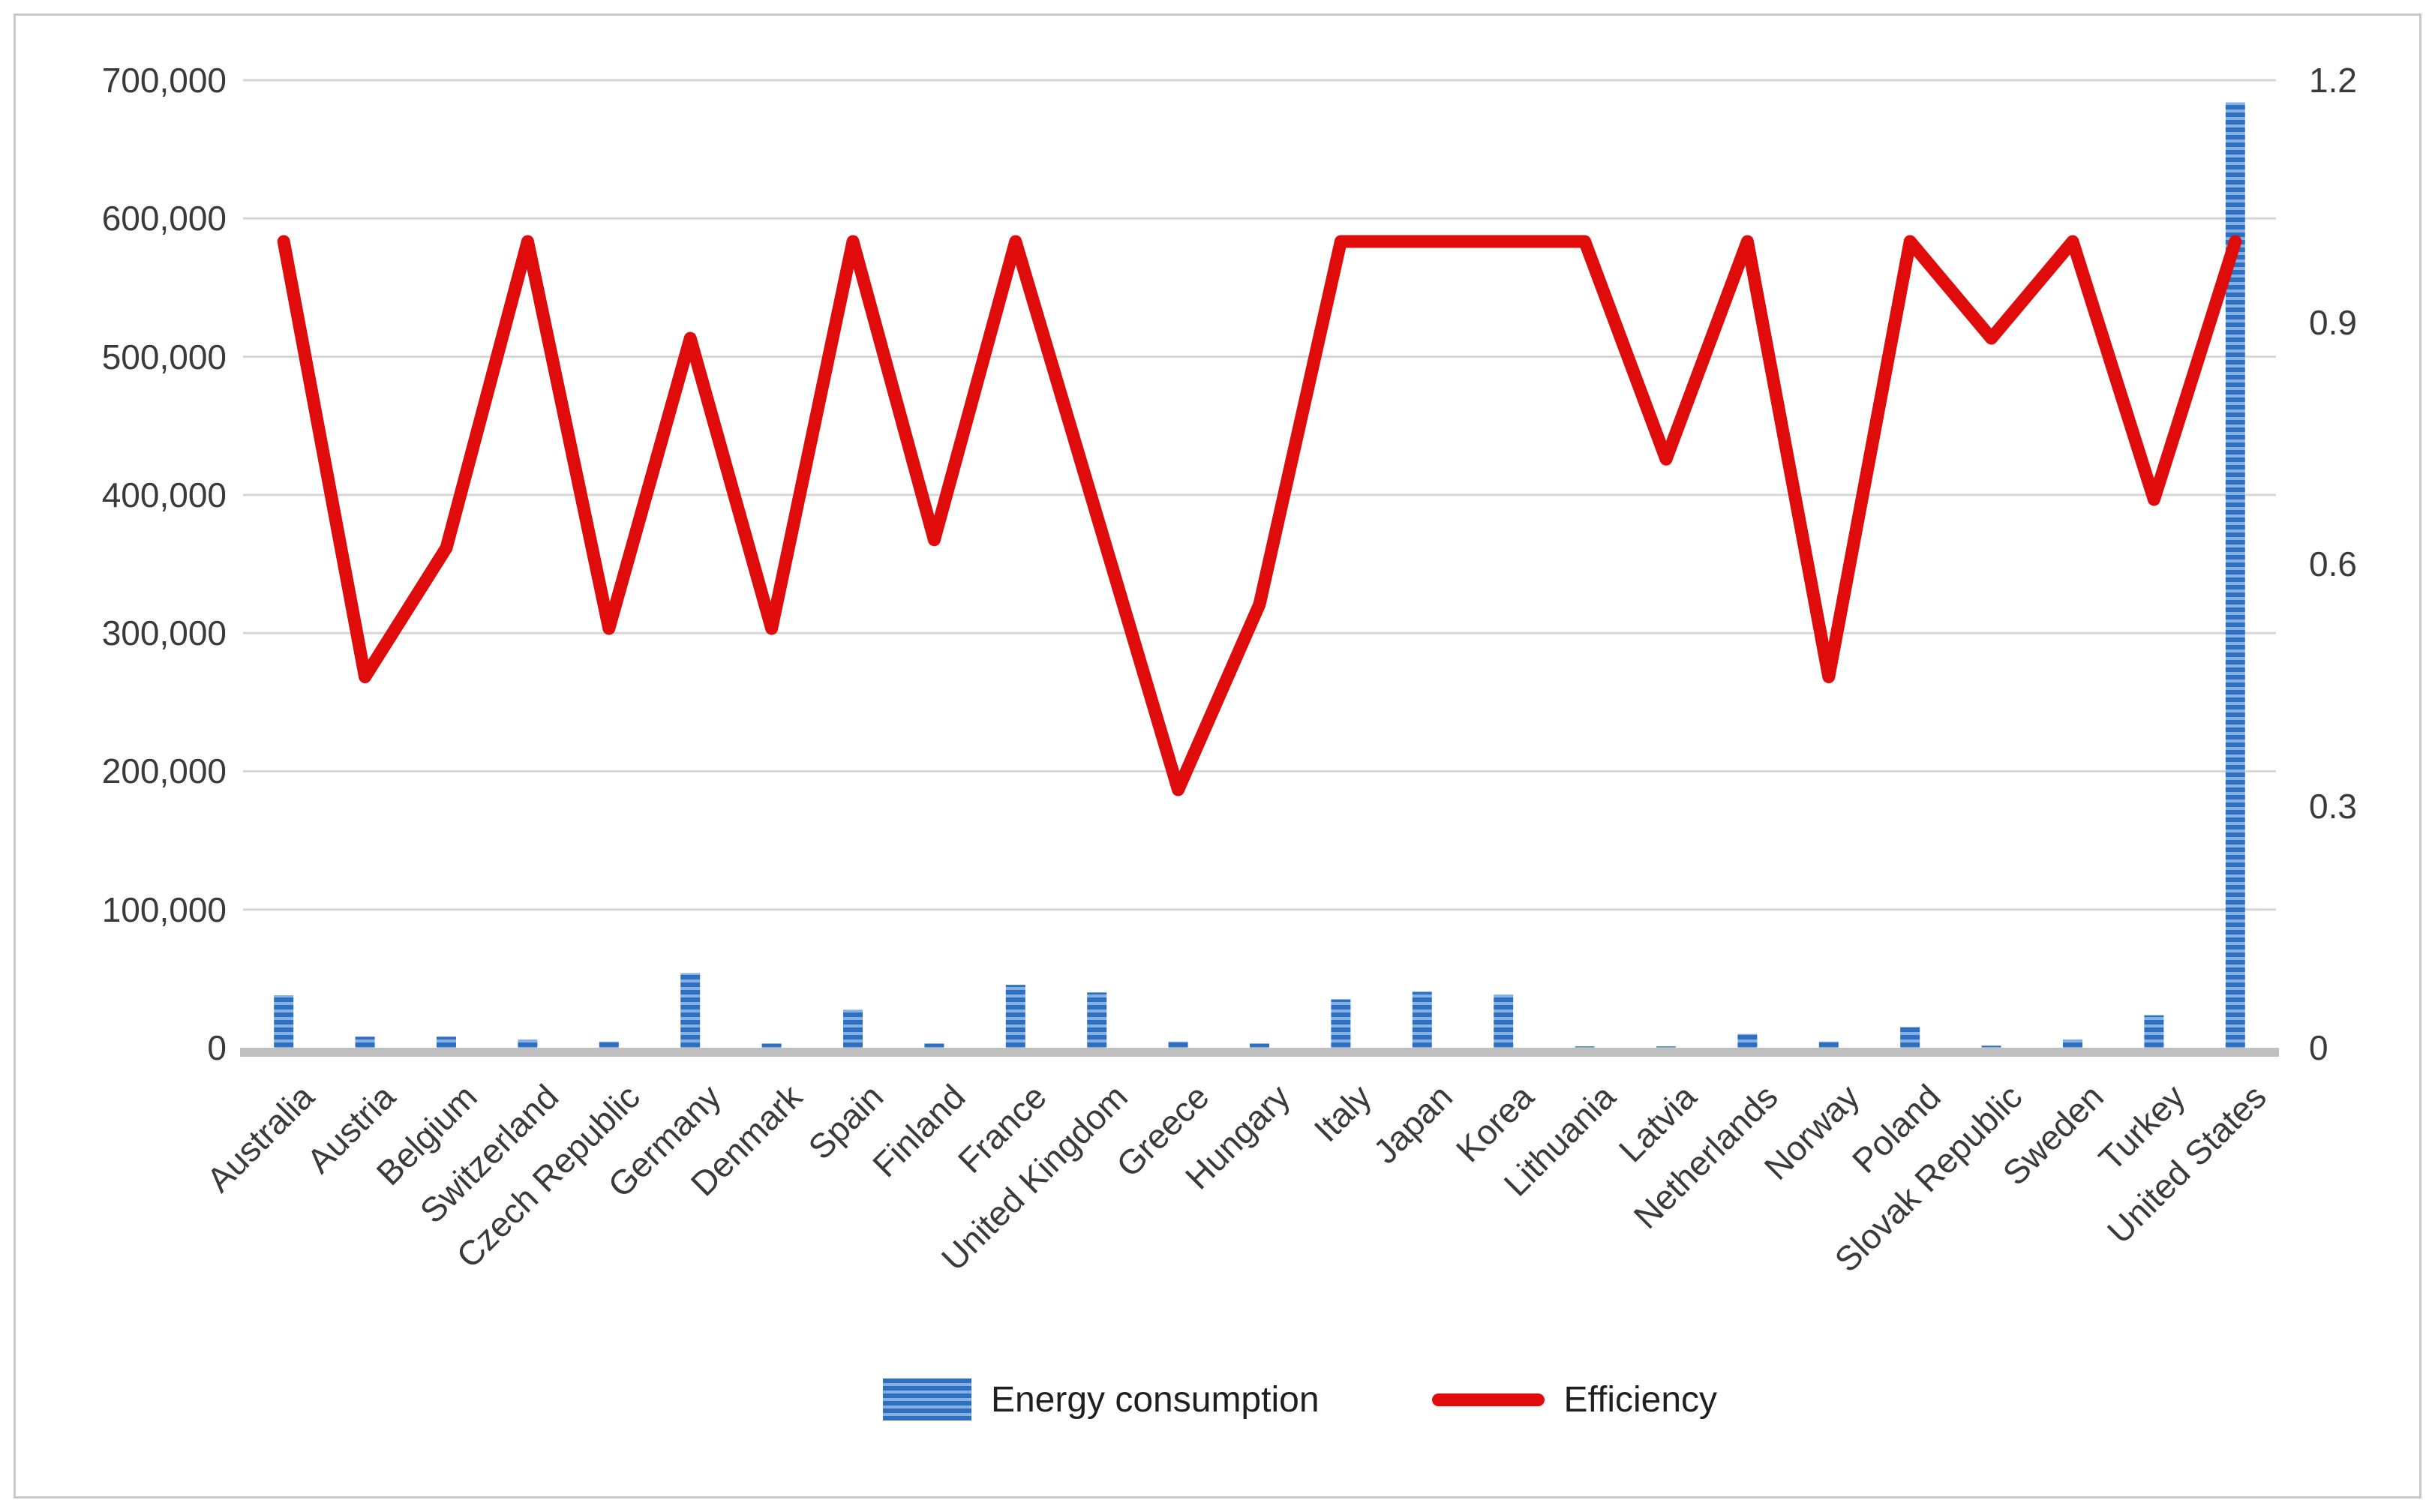 This screenshot has height=1512, width=2435. What do you see at coordinates (164, 494) in the screenshot?
I see `left-axis-tick-label: 400,000` at bounding box center [164, 494].